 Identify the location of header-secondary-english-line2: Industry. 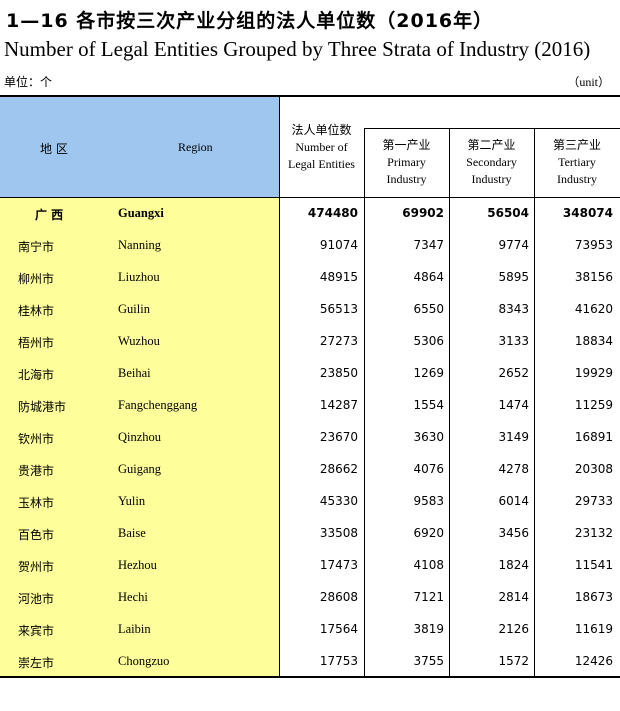
(491, 179).